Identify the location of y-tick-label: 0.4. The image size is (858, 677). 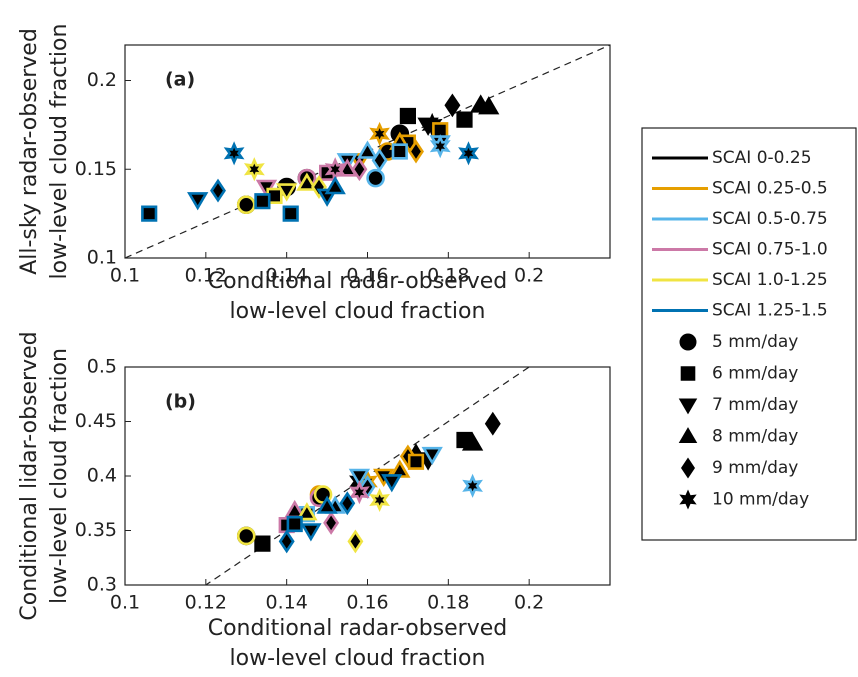
(102, 476).